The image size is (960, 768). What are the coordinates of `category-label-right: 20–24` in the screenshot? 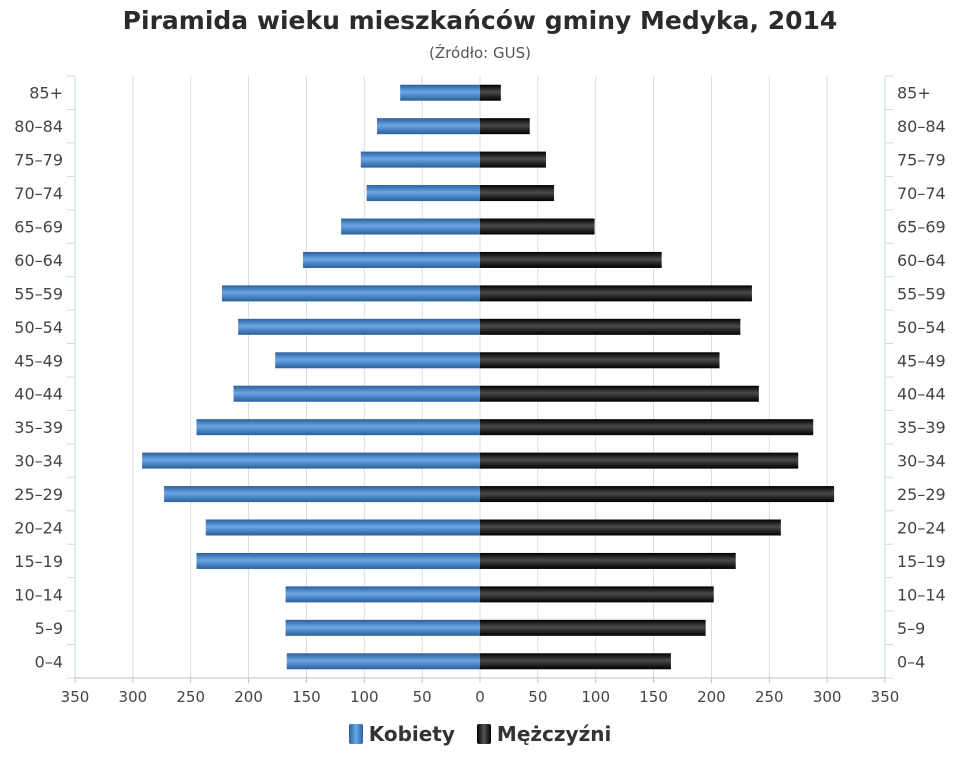 It's located at (921, 528).